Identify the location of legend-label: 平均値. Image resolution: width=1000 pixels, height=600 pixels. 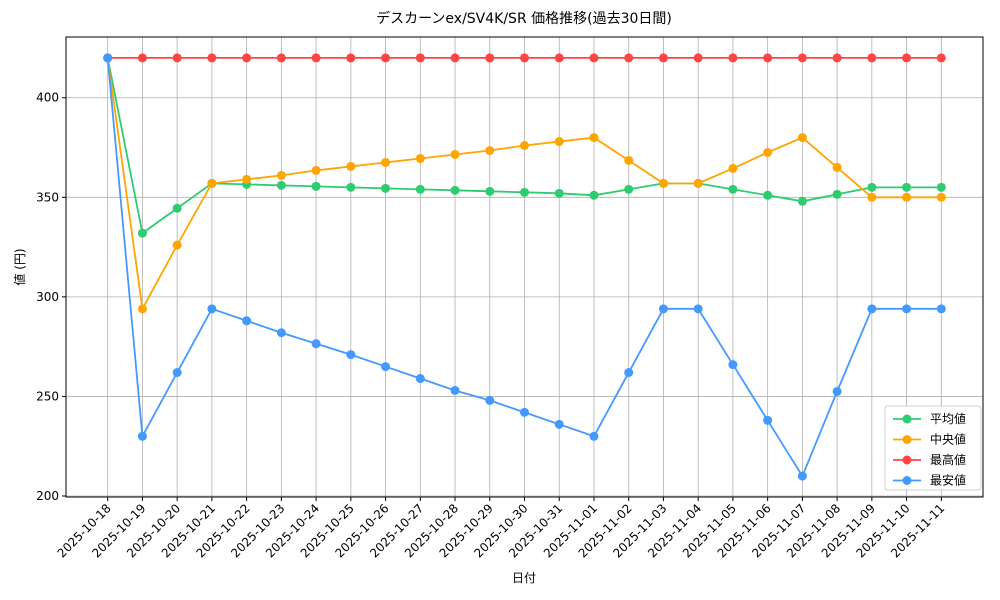
(948, 418).